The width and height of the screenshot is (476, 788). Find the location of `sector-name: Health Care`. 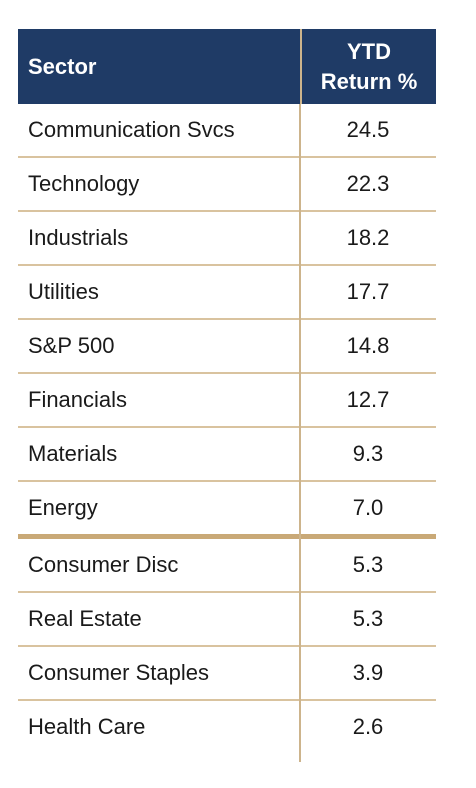

sector-name: Health Care is located at coordinates (87, 726).